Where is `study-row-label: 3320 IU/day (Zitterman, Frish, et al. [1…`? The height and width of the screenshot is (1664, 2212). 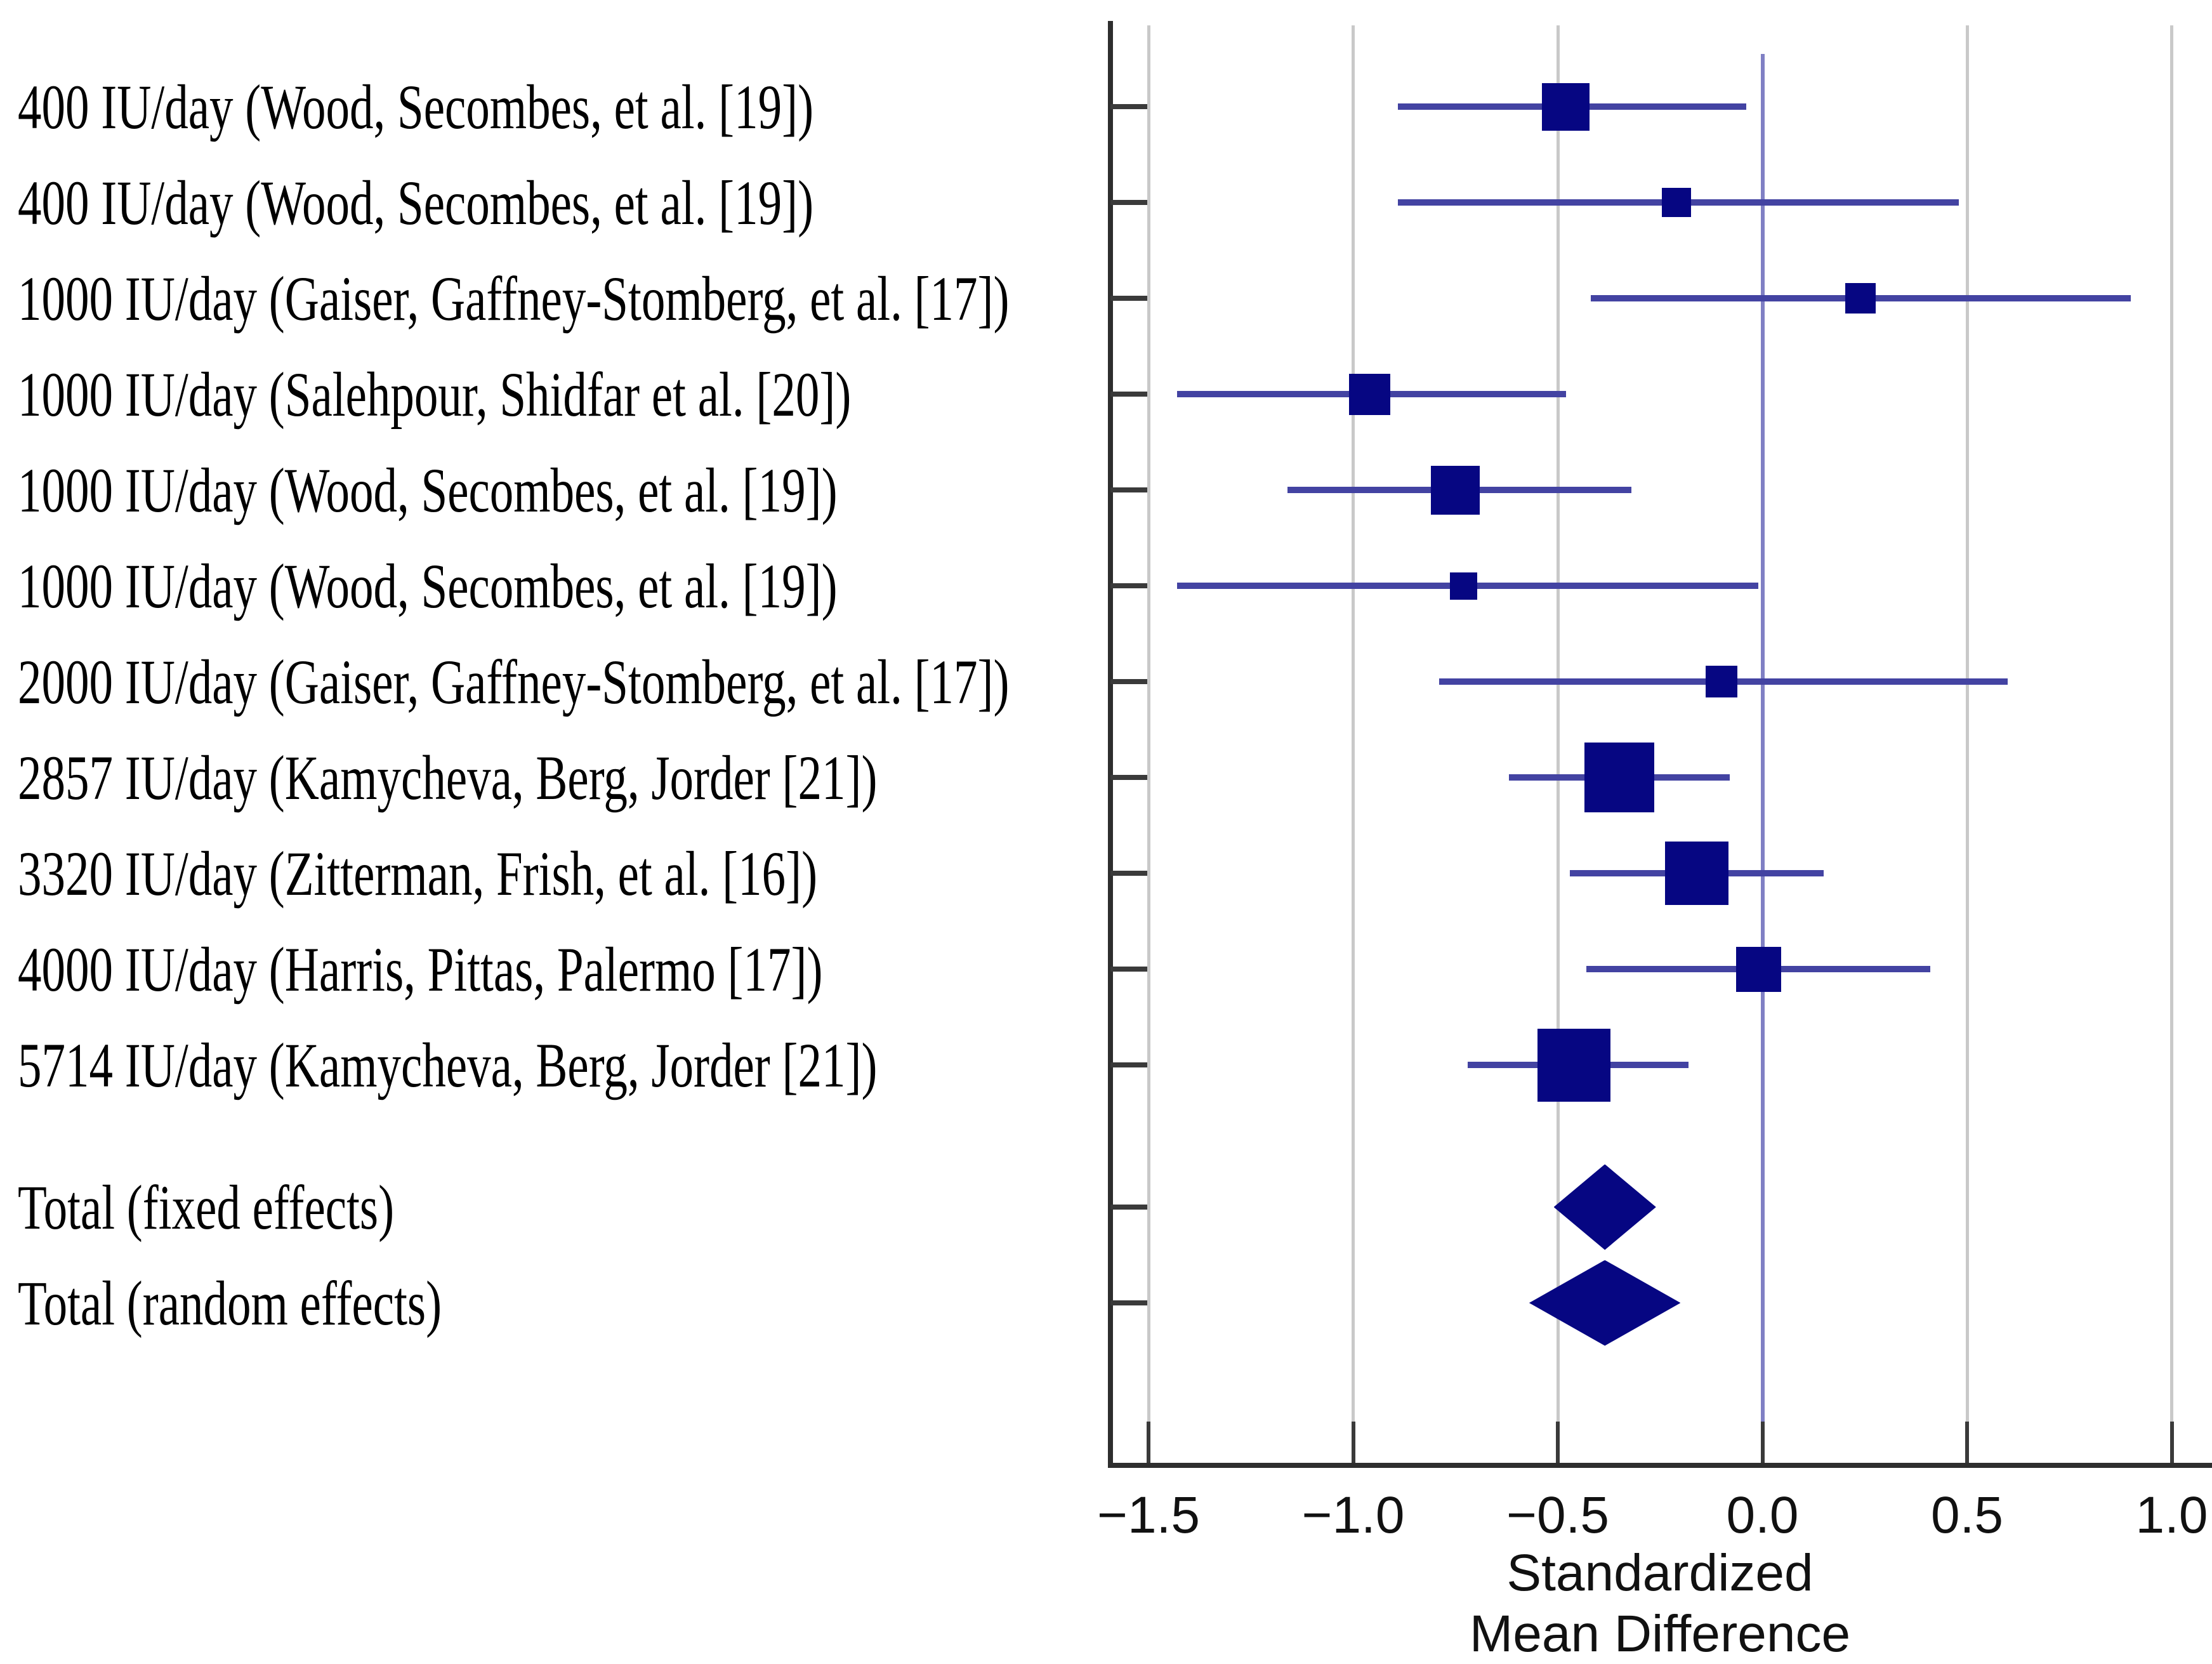
study-row-label: 3320 IU/day (Zitterman, Frish, et al. [1… is located at coordinates (418, 873).